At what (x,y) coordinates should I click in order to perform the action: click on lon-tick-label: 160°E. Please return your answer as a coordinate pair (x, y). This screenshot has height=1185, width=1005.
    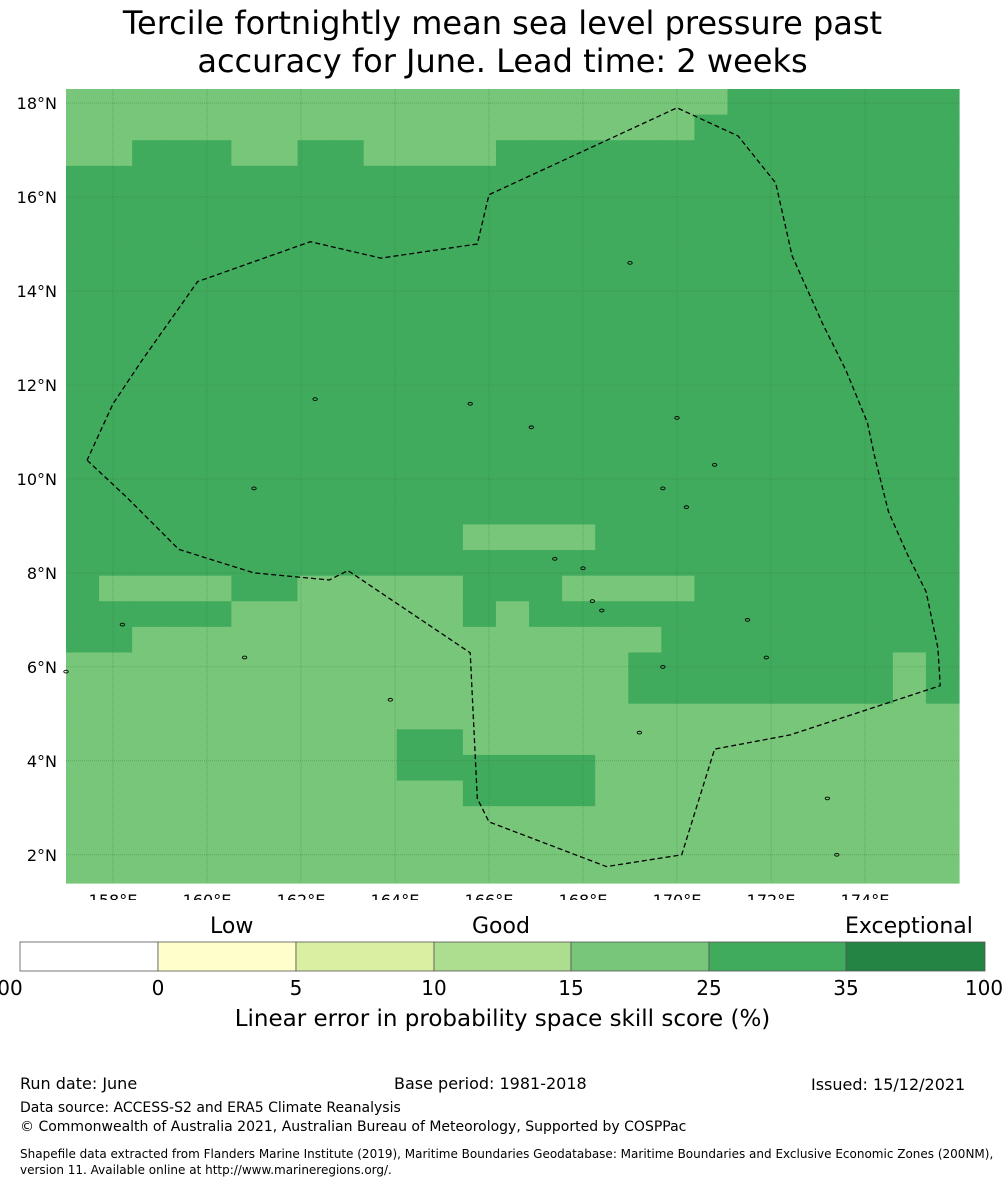
    Looking at the image, I should click on (207, 895).